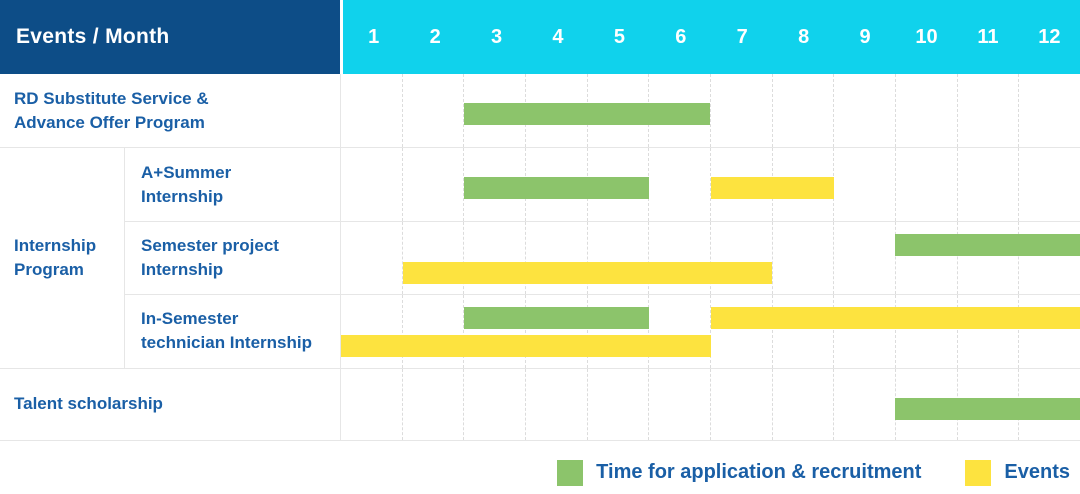 Image resolution: width=1080 pixels, height=494 pixels. What do you see at coordinates (88, 404) in the screenshot?
I see `row-label-line: Talent scholarship` at bounding box center [88, 404].